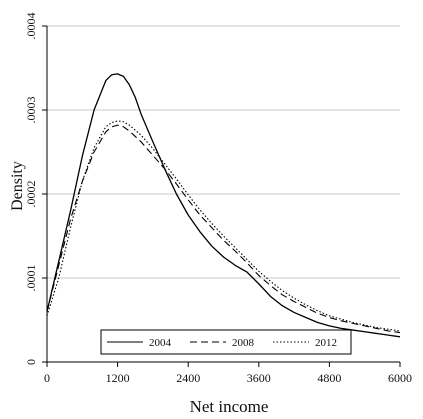  I want to click on legend-label-2012: 2012, so click(326, 343).